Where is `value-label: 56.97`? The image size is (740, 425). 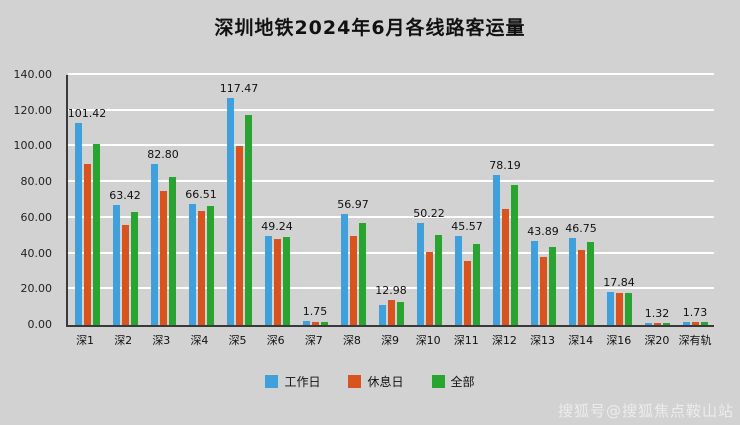
value-label: 56.97 is located at coordinates (353, 205).